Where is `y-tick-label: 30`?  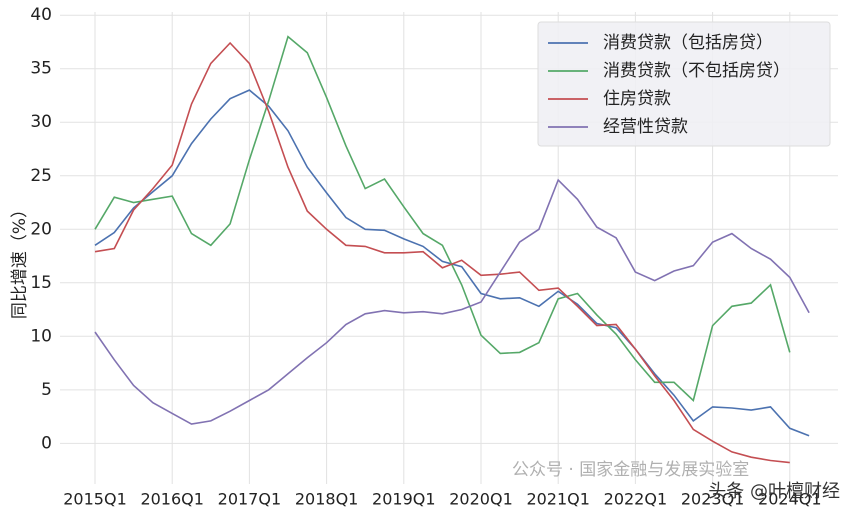 y-tick-label: 30 is located at coordinates (41, 122).